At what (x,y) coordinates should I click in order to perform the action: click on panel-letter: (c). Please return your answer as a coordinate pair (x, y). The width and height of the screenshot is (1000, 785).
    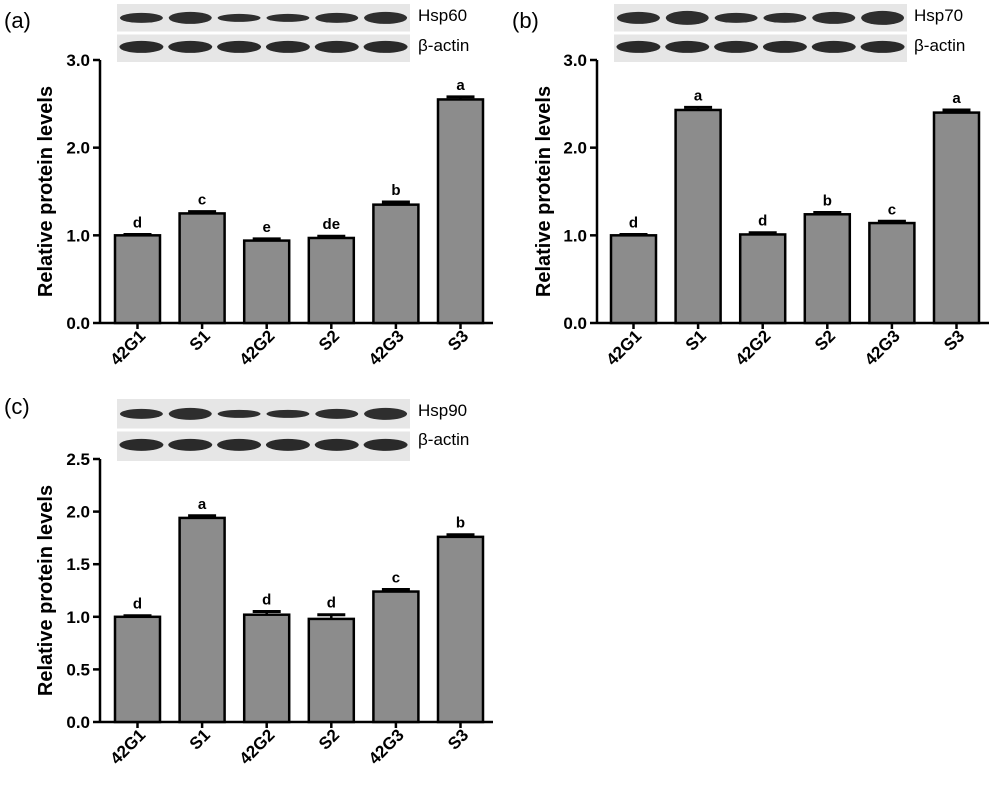
    Looking at the image, I should click on (17, 406).